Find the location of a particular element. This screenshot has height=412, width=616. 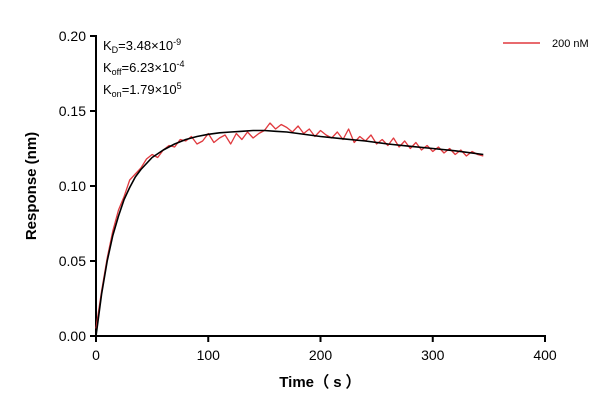

x-tick-label: 0 is located at coordinates (96, 355).